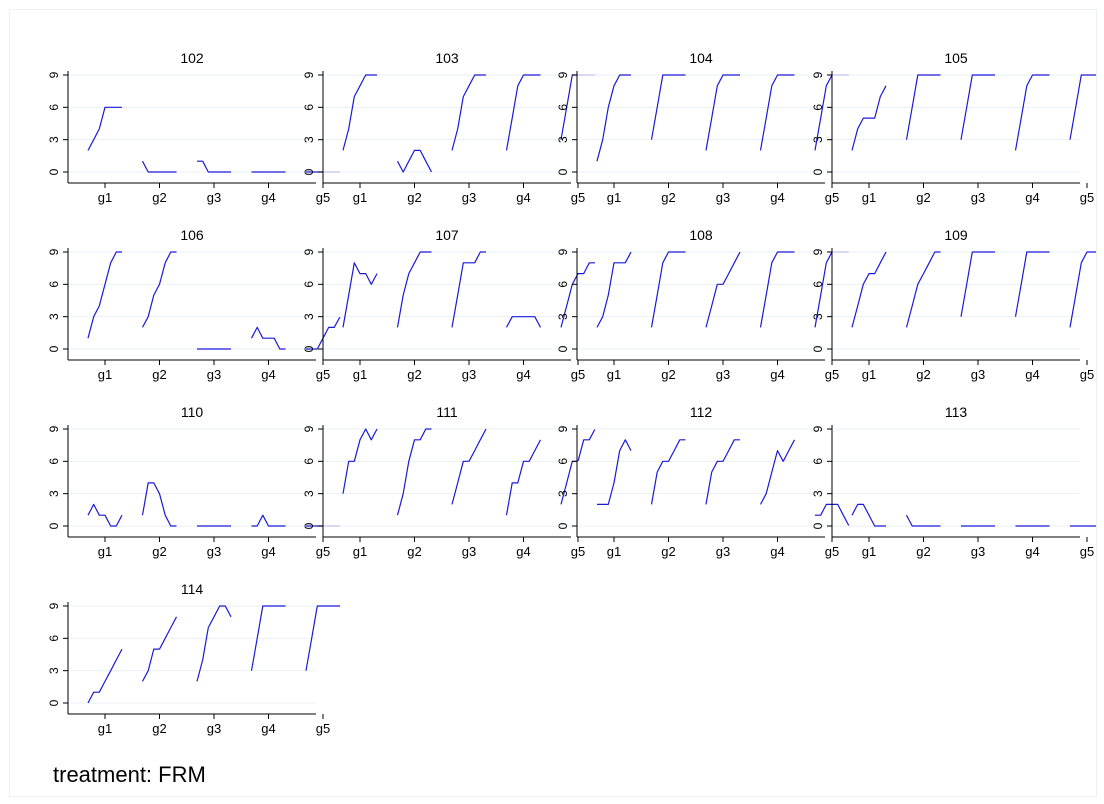 The height and width of the screenshot is (804, 1104). What do you see at coordinates (446, 412) in the screenshot?
I see `panel-title: 111` at bounding box center [446, 412].